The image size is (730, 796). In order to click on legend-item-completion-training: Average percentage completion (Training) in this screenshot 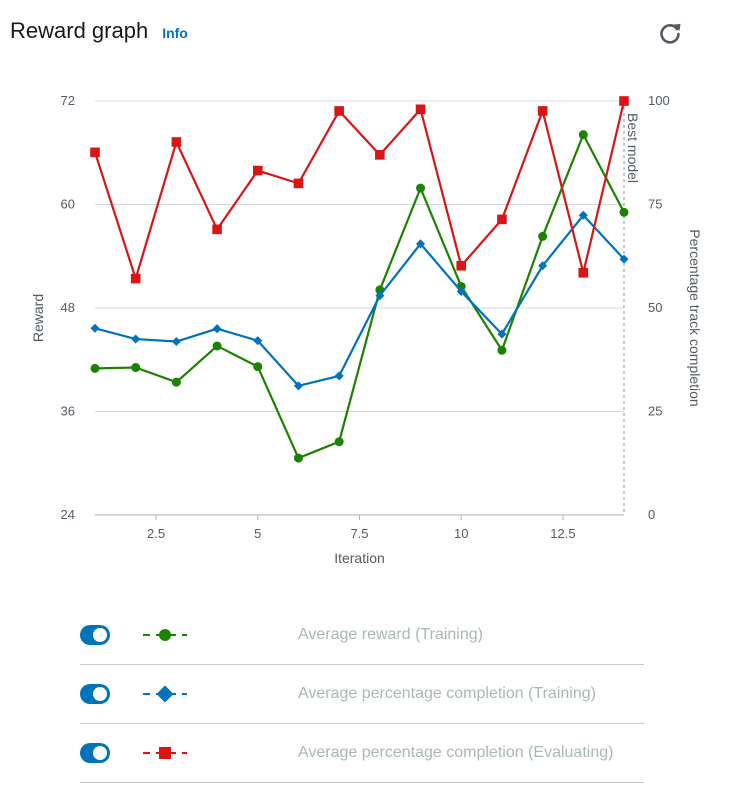, I will do `click(362, 694)`.